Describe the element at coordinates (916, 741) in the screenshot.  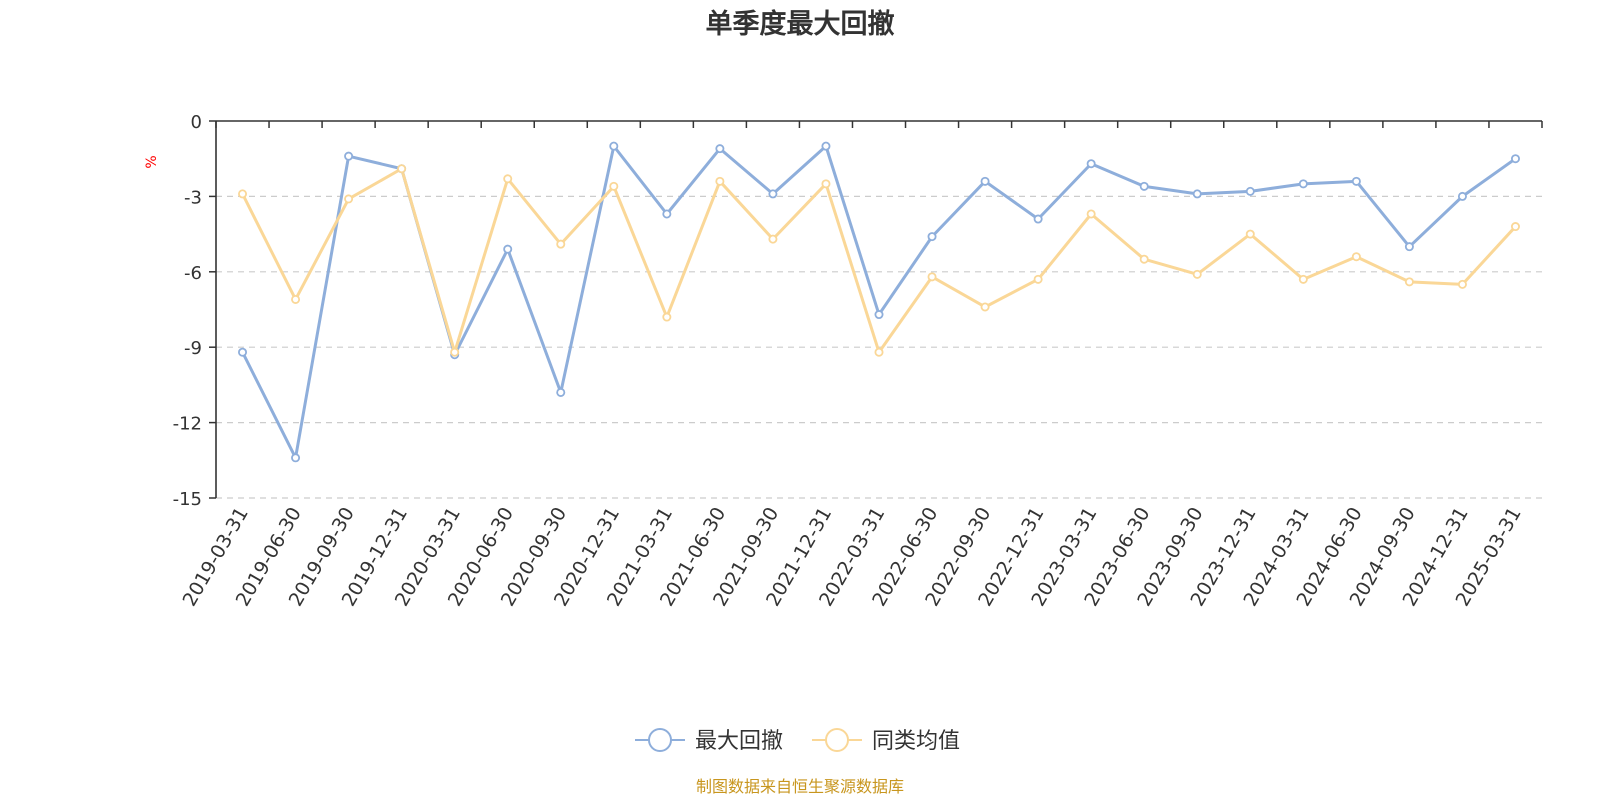
I see `legend-label: 同类均值` at that location.